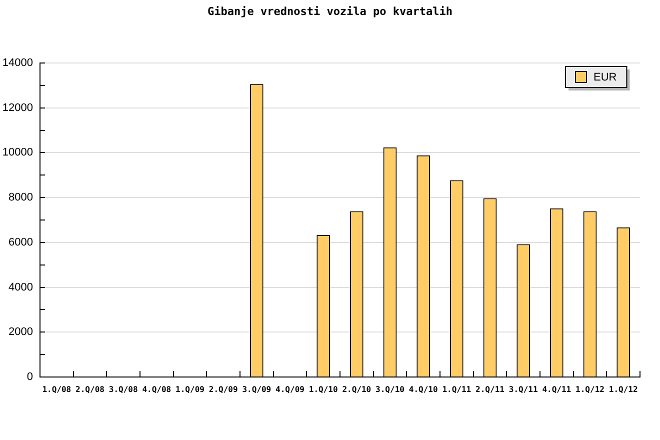 Image resolution: width=660 pixels, height=440 pixels. Describe the element at coordinates (17, 108) in the screenshot. I see `y-tick-label: 12000` at that location.